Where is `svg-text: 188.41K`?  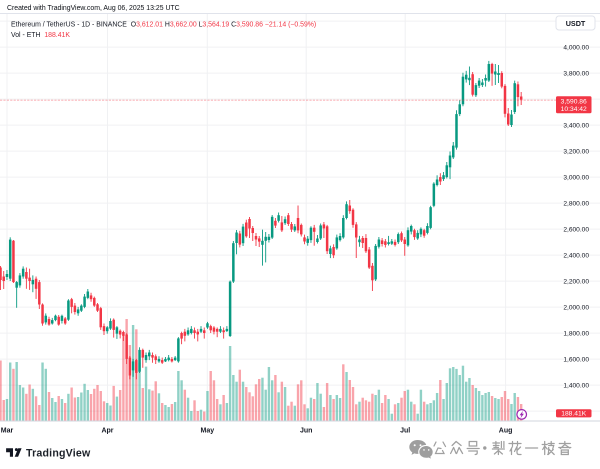
svg-text: 188.41K is located at coordinates (573, 414).